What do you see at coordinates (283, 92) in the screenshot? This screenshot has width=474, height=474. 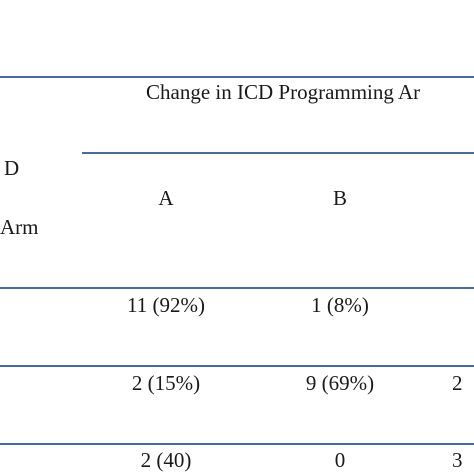 I see `spanning-header: Change in ICD Programming Ar` at bounding box center [283, 92].